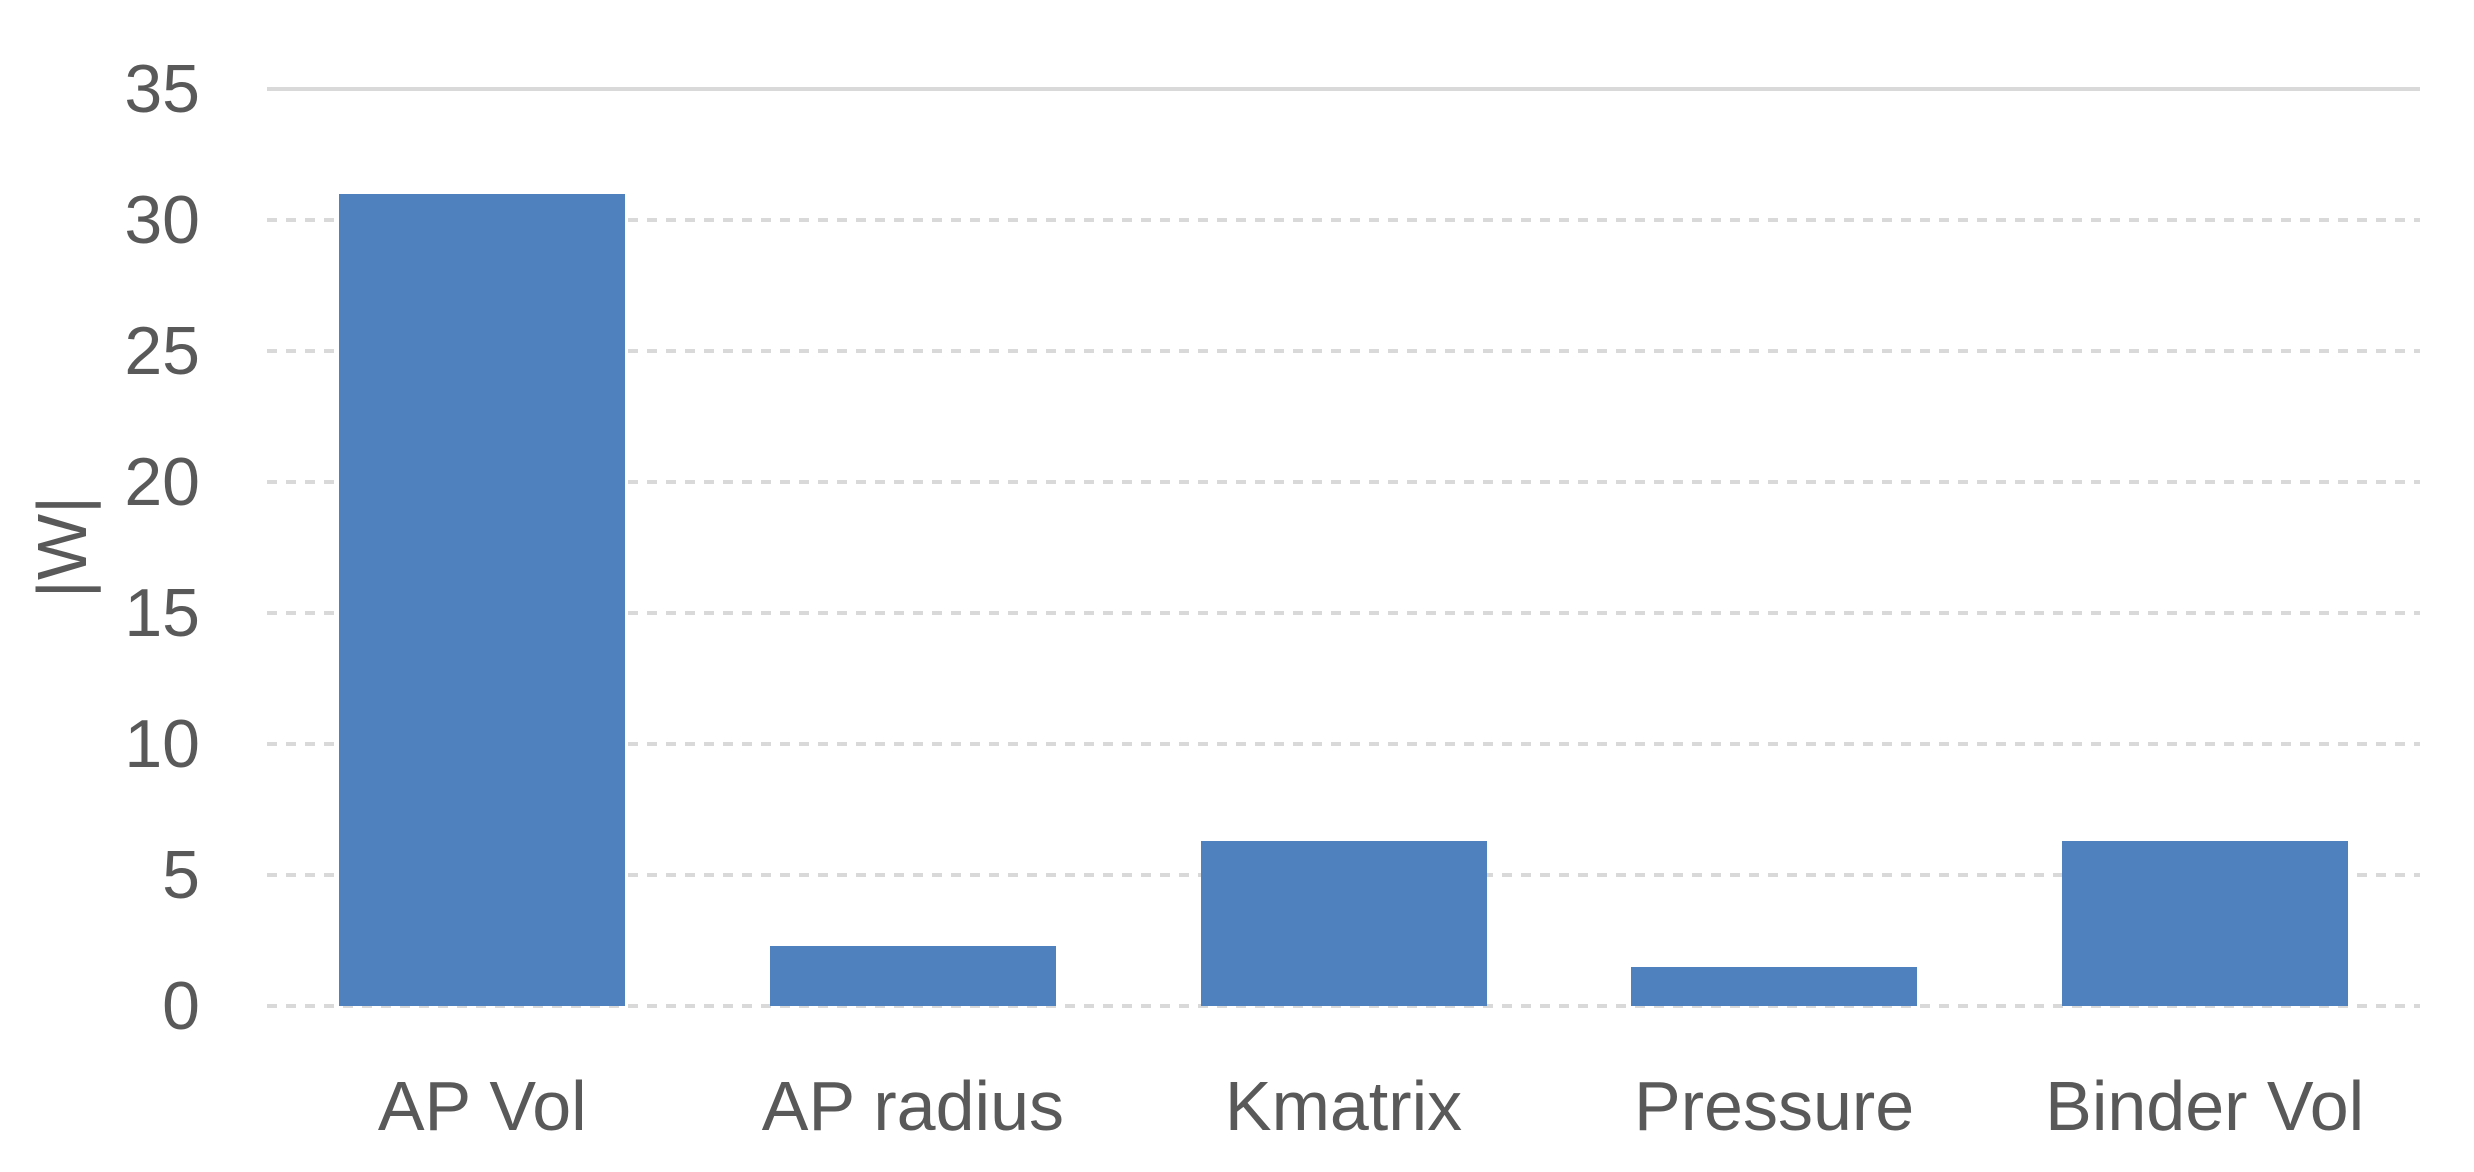  I want to click on y-tick-label-35: 35, so click(162, 89).